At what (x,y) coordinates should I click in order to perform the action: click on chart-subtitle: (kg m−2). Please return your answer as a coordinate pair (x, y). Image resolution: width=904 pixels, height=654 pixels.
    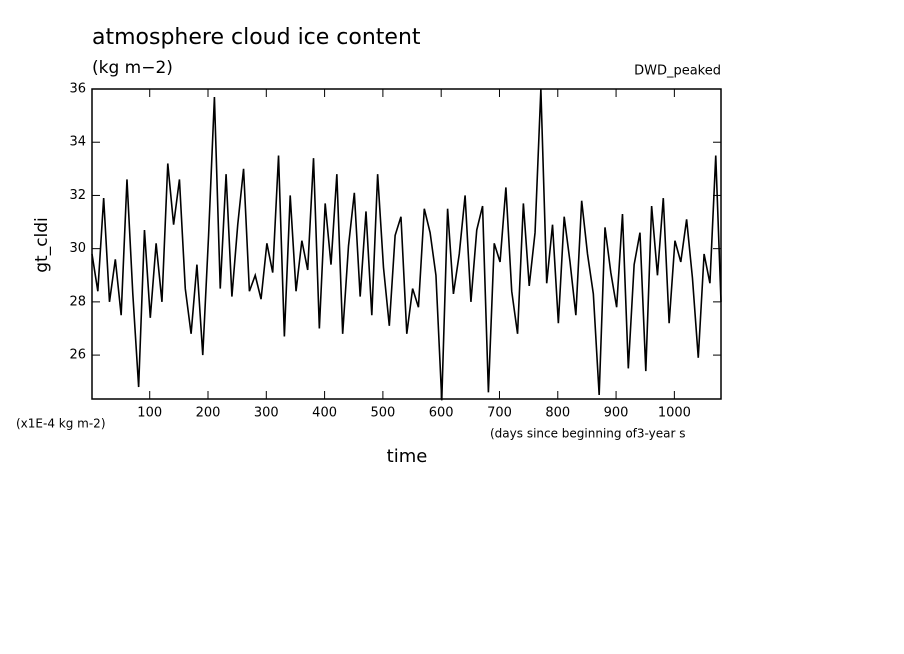
    Looking at the image, I should click on (132, 68).